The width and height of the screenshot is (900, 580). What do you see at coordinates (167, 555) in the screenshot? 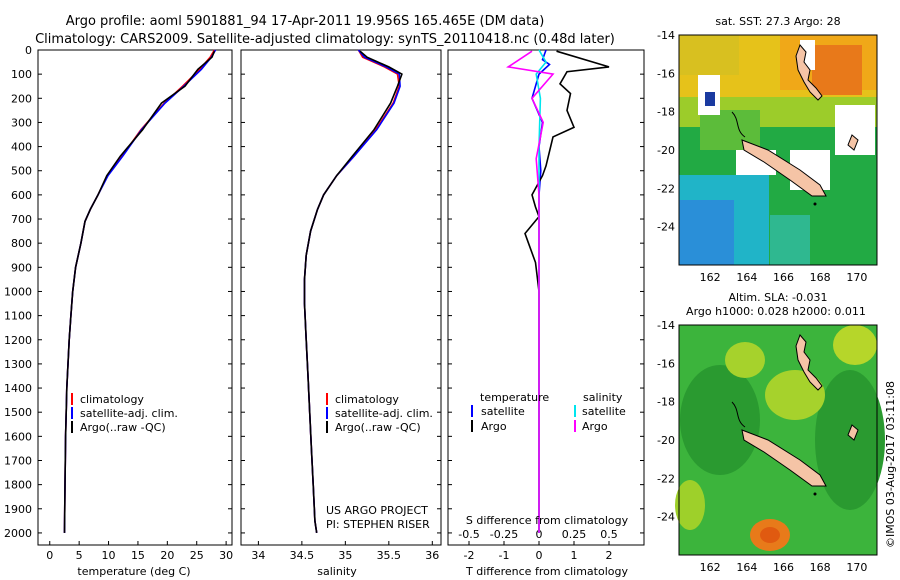
I see `x-tick-label: 20` at bounding box center [167, 555].